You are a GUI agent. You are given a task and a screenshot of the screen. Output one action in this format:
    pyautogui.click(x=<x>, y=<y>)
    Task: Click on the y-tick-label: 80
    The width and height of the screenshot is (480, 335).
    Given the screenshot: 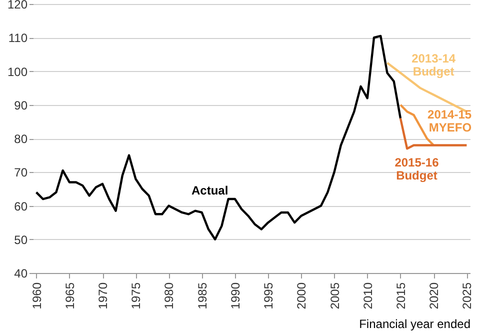 What is the action you would take?
    pyautogui.click(x=21, y=139)
    